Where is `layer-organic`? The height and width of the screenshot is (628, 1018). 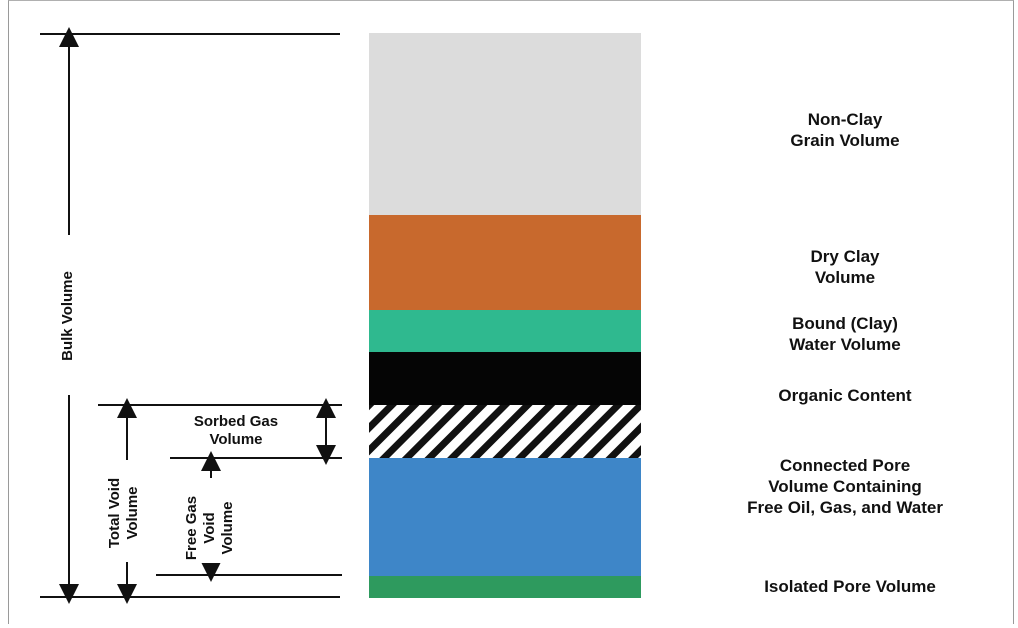
layer-organic is located at coordinates (505, 378).